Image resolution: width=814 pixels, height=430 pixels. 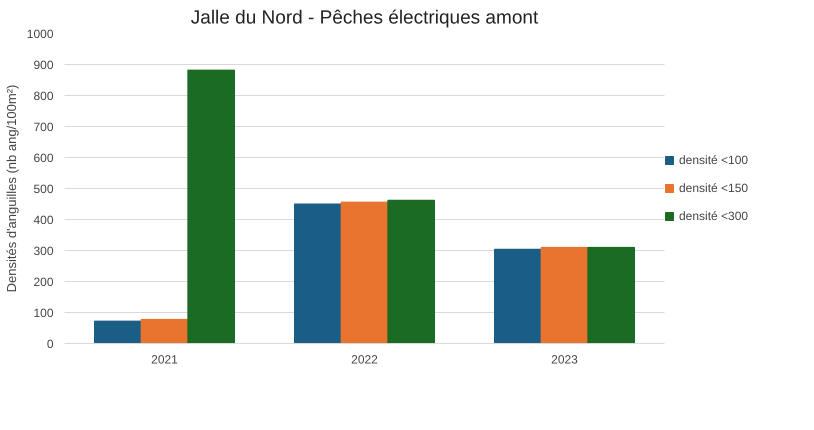 I want to click on chart-title: Jalle du Nord - Pêches électriques amont, so click(x=364, y=18).